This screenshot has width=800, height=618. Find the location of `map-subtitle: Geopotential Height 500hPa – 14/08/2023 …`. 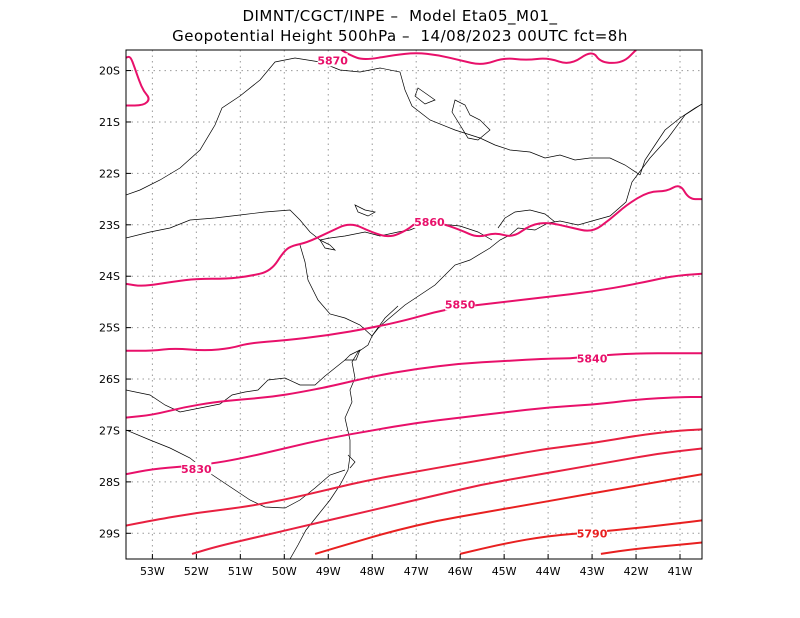

map-subtitle: Geopotential Height 500hPa – 14/08/2023 … is located at coordinates (400, 36).